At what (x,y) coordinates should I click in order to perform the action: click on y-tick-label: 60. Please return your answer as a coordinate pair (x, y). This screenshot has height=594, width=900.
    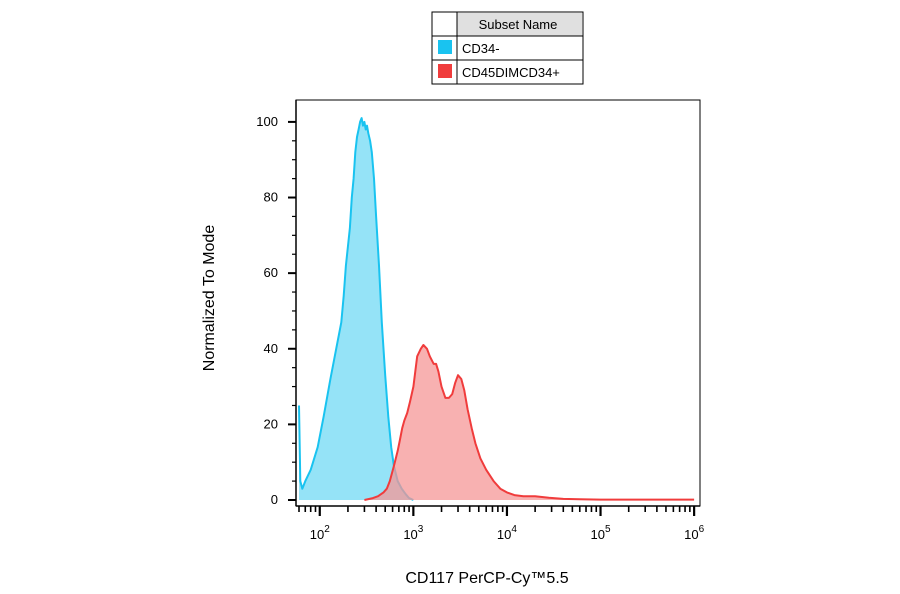
    Looking at the image, I should click on (271, 272).